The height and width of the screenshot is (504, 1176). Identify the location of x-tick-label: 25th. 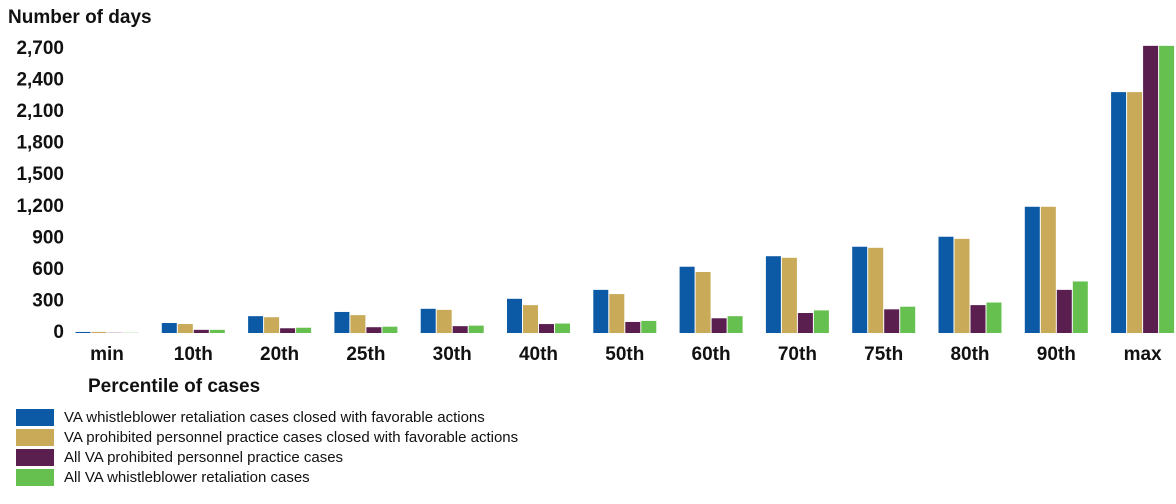
(365, 354).